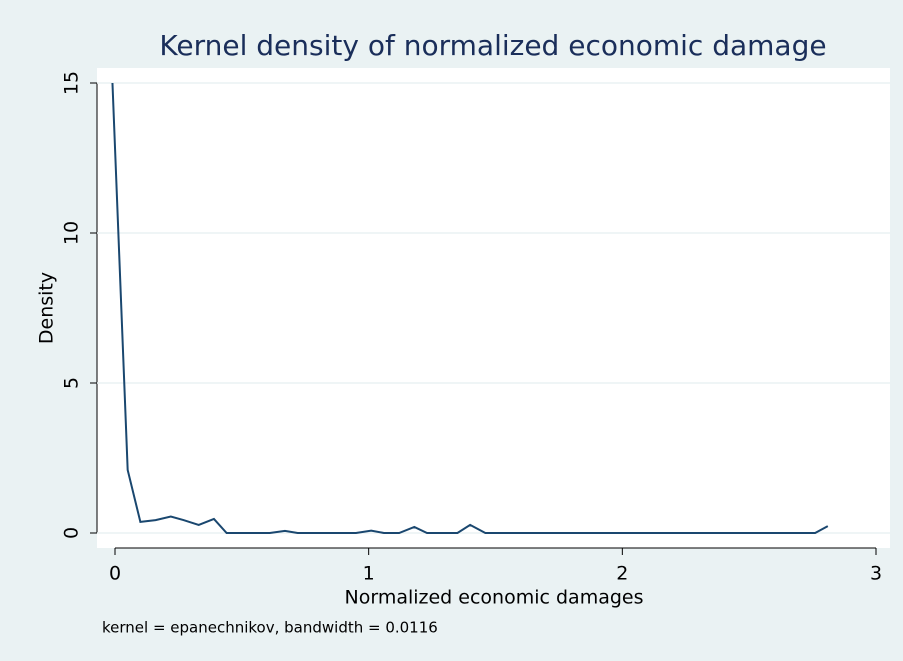 This screenshot has height=661, width=903. Describe the element at coordinates (72, 83) in the screenshot. I see `y-tick-label: 15` at that location.